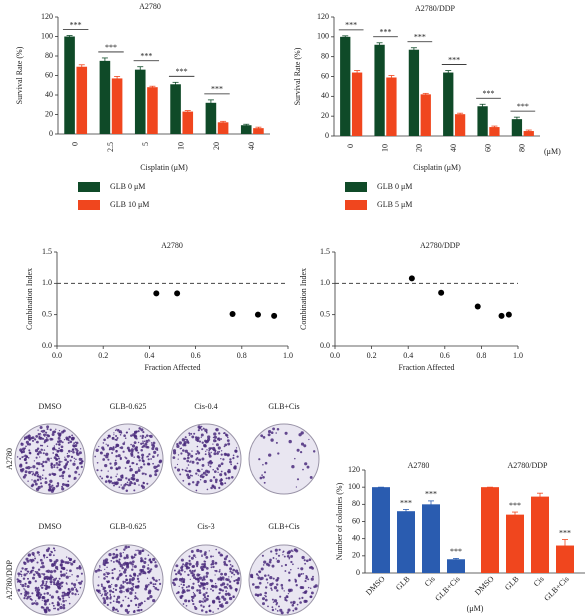 The image size is (588, 616). Describe the element at coordinates (284, 459) in the screenshot. I see `plate-dish` at that location.